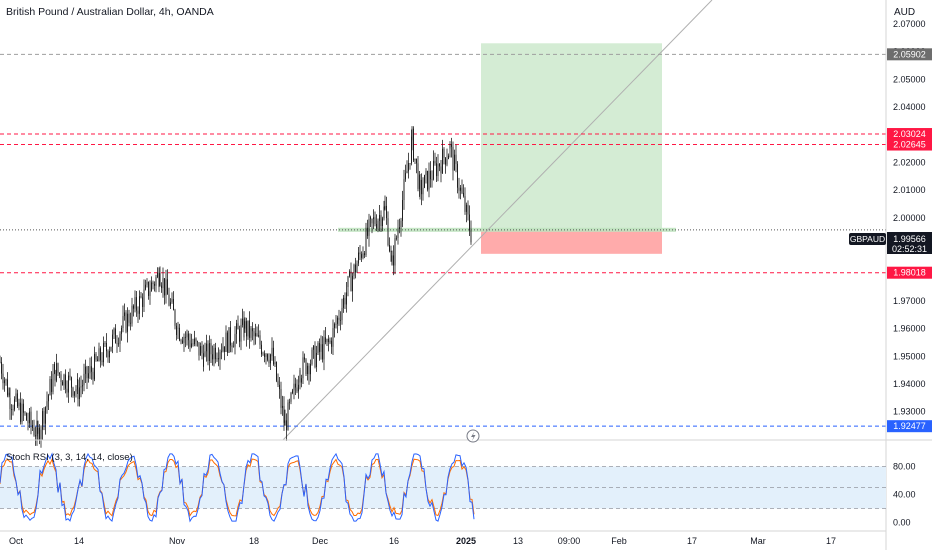 Image resolution: width=932 pixels, height=550 pixels. I want to click on level-badge-value: 2.05902, so click(909, 54).